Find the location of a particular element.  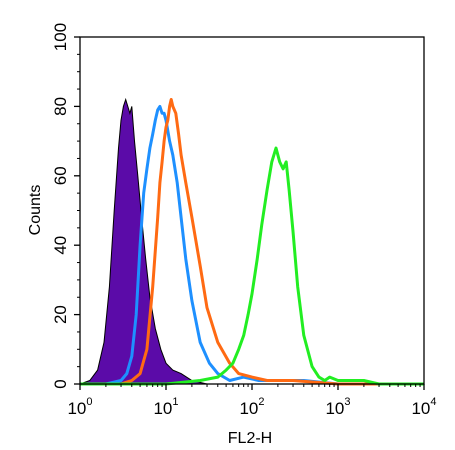

y-tick-label: 100 is located at coordinates (60, 37).